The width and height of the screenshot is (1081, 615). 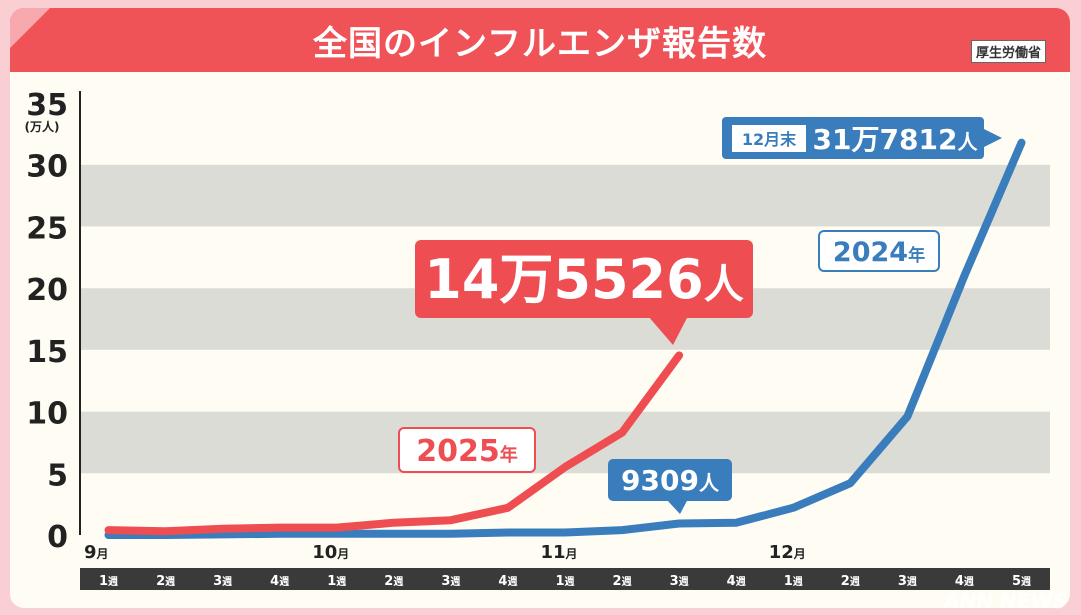 What do you see at coordinates (668, 330) in the screenshot?
I see `big-callout-pointer` at bounding box center [668, 330].